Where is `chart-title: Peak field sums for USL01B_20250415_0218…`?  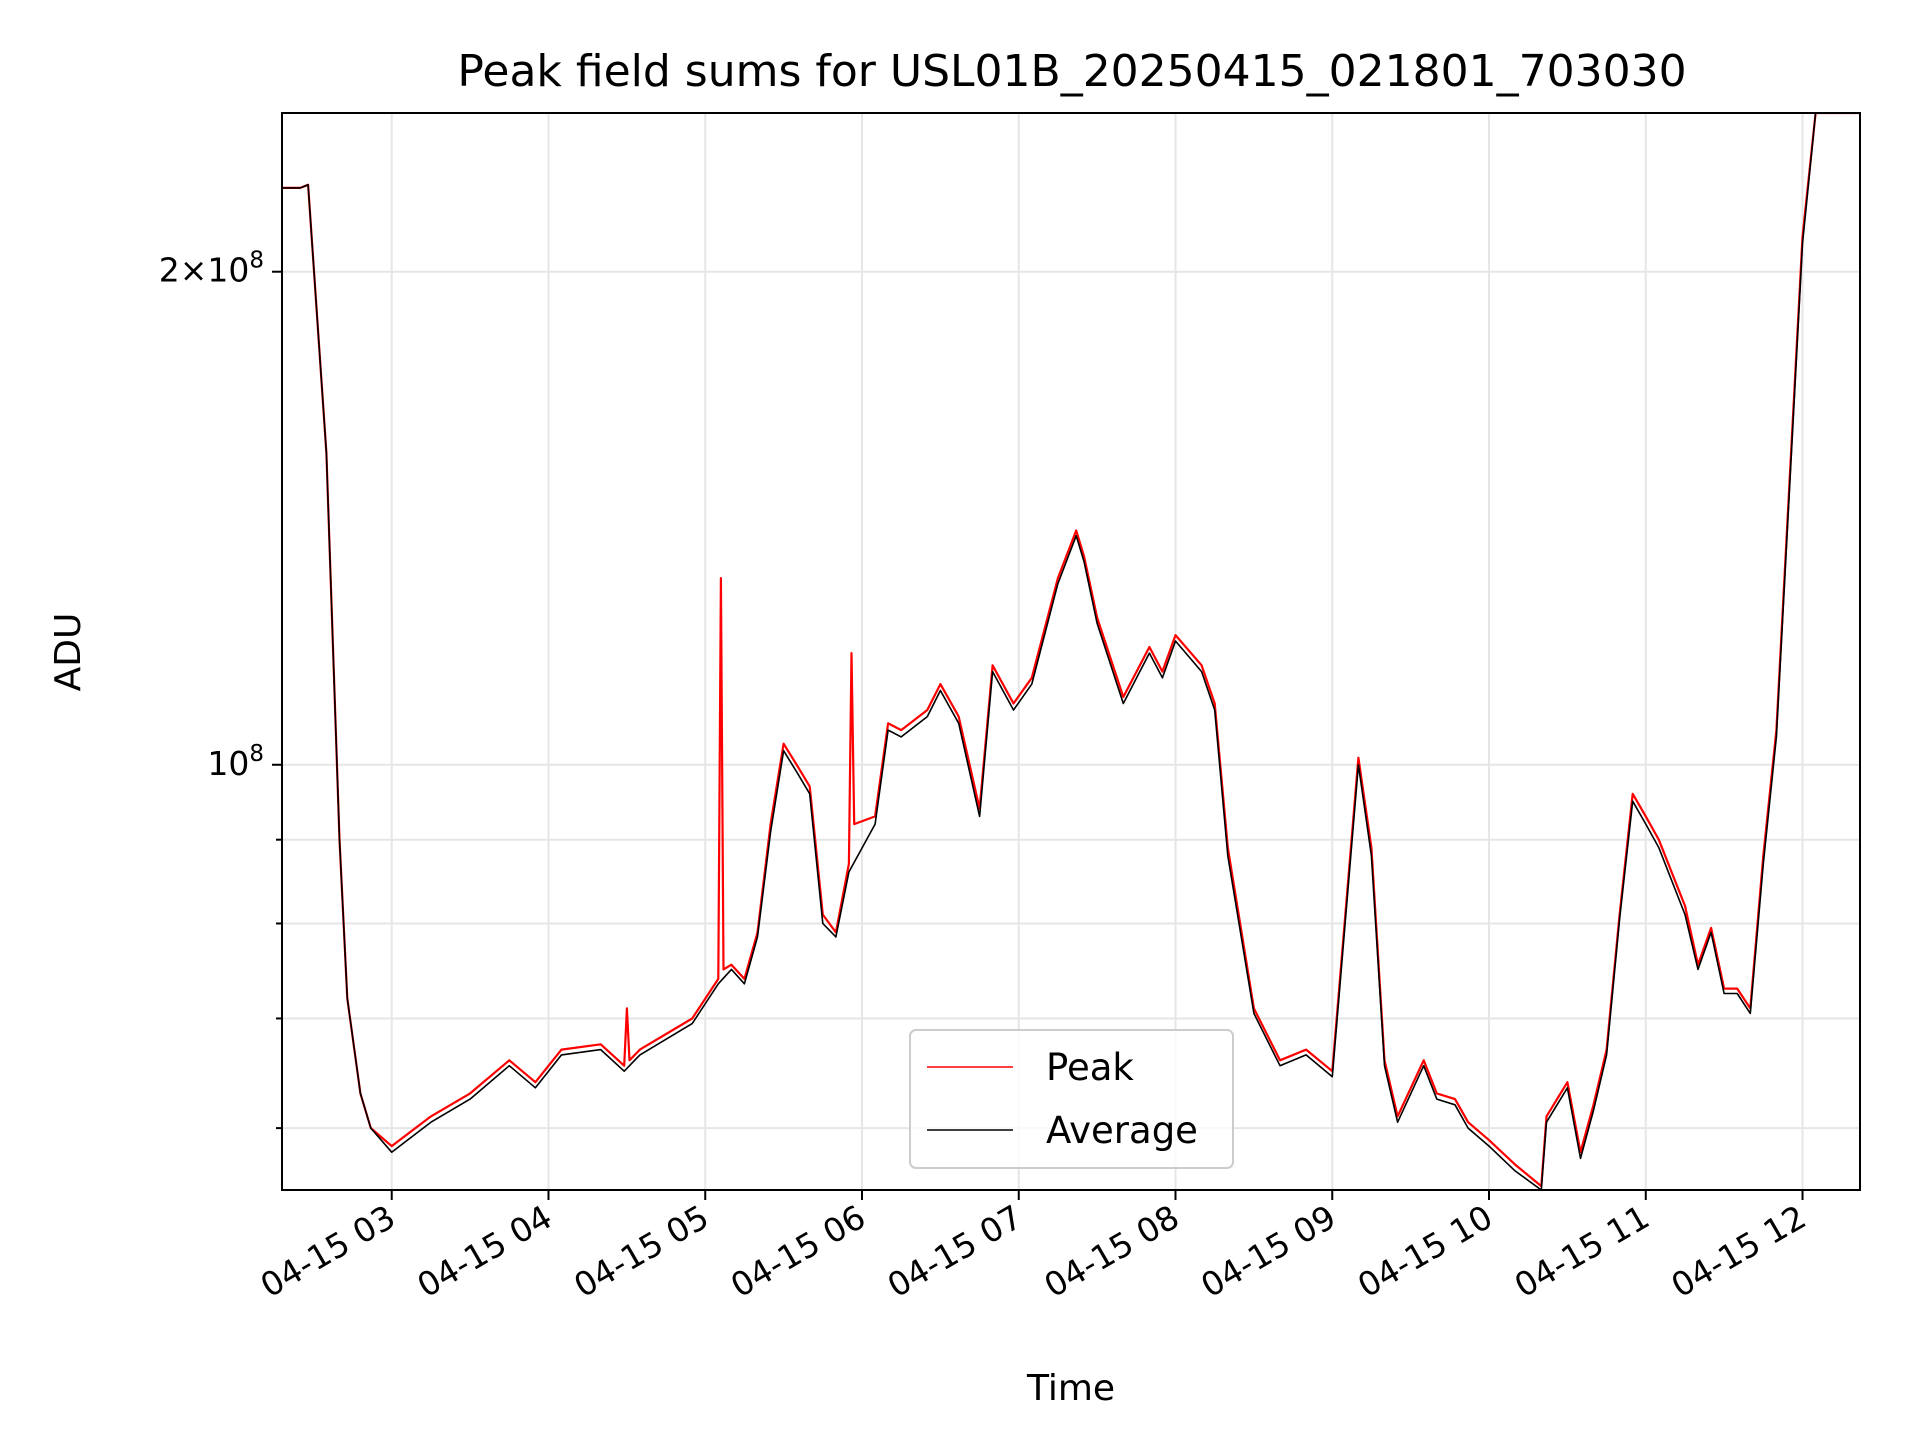 chart-title: Peak field sums for USL01B_20250415_0218… is located at coordinates (1071, 71).